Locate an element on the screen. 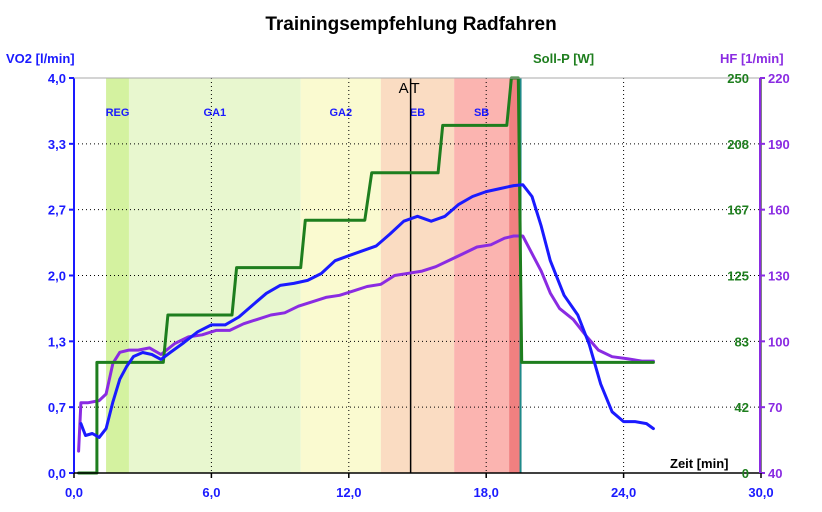 This screenshot has height=512, width=822. zone-ga2-band is located at coordinates (340, 275).